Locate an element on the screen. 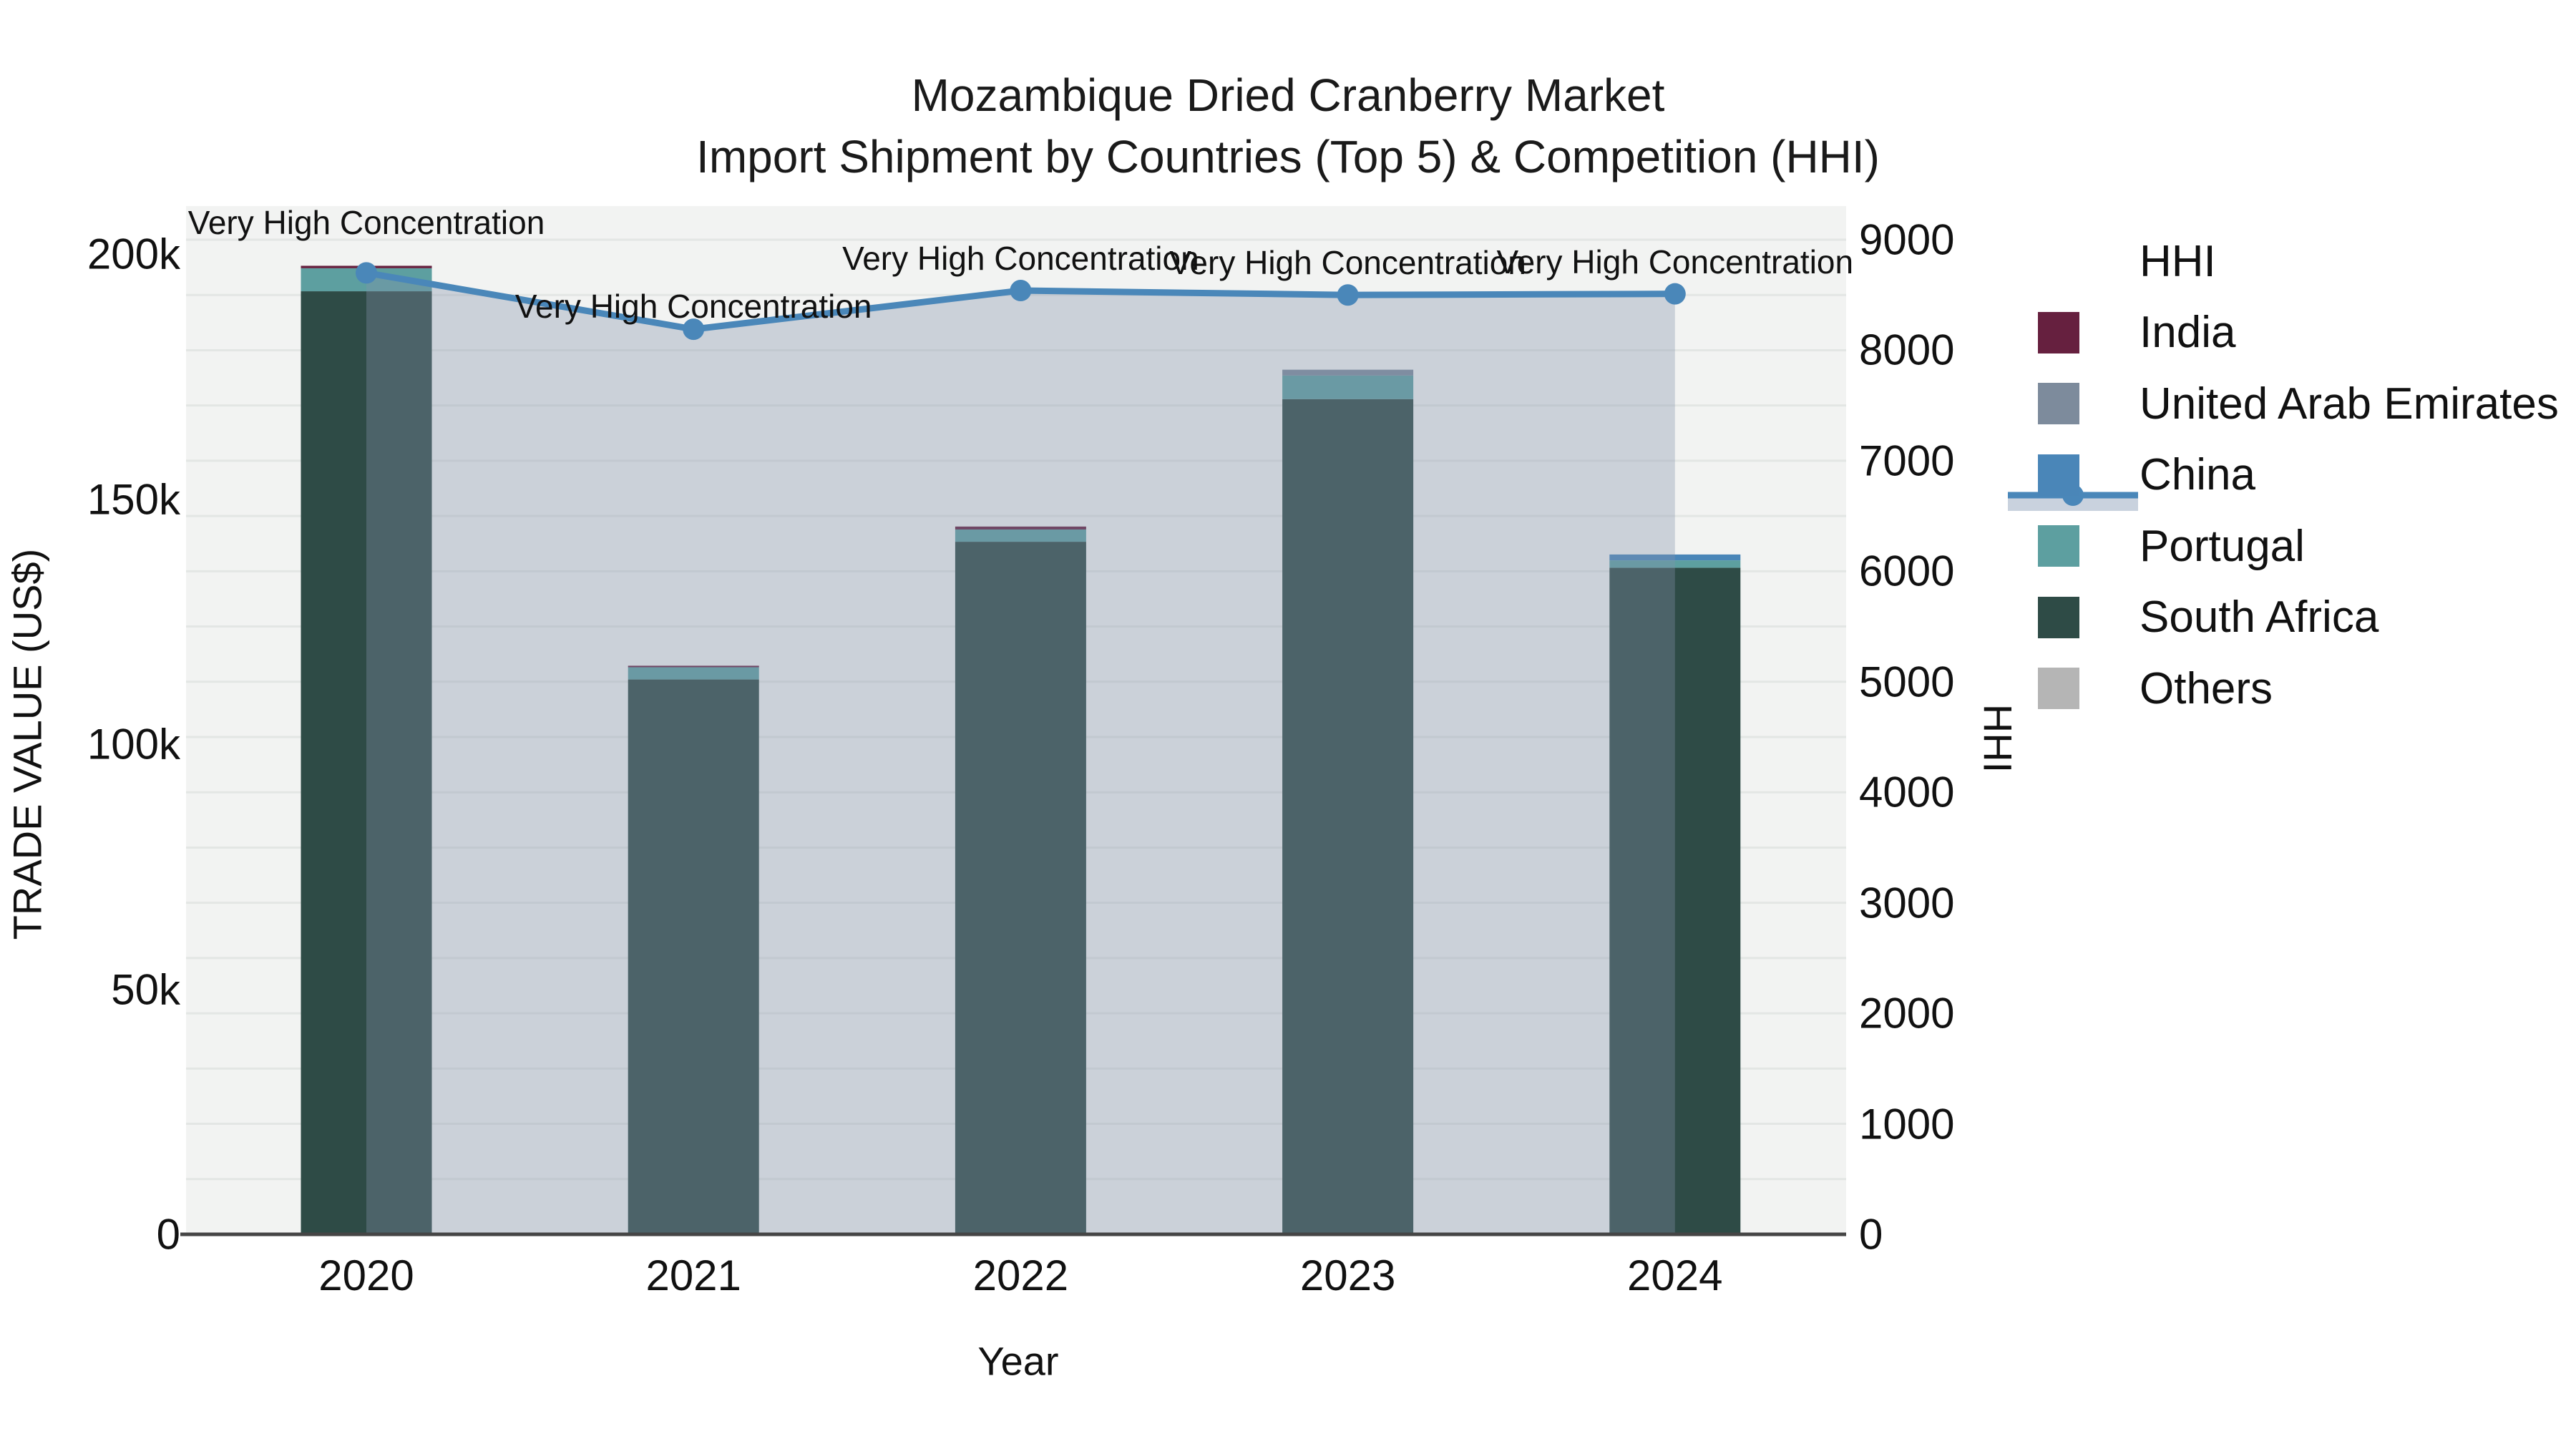 The height and width of the screenshot is (1449, 2576). hhi-marker-2021 is located at coordinates (694, 329).